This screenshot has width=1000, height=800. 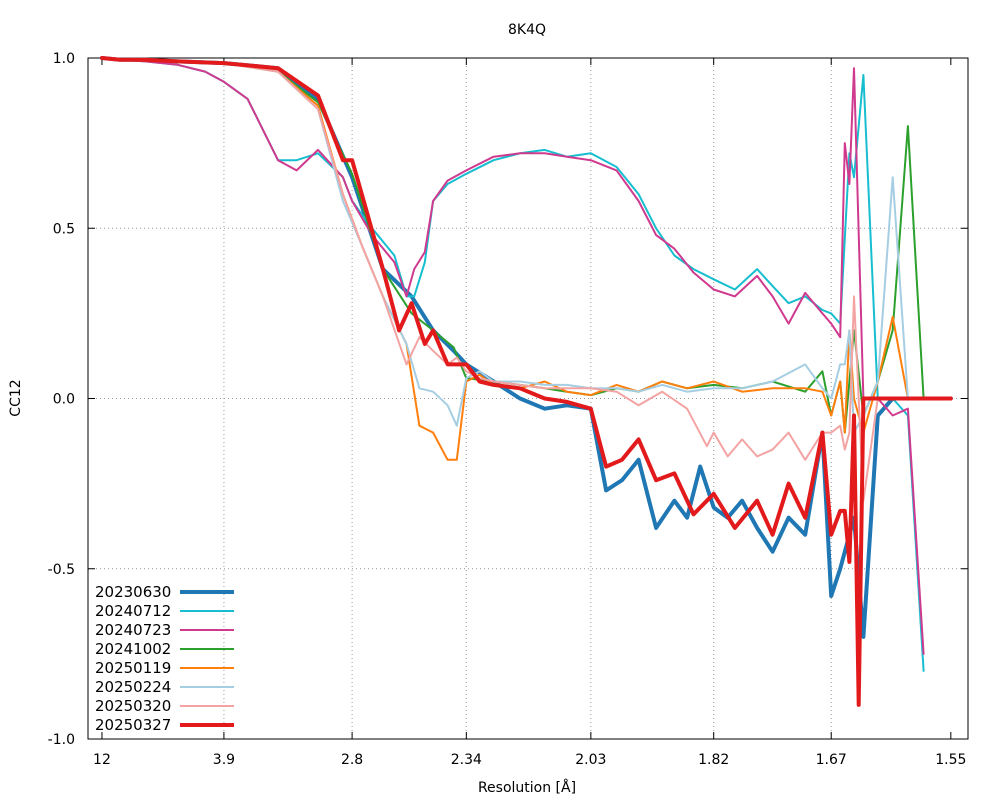 What do you see at coordinates (527, 787) in the screenshot?
I see `x-axis-label: Resolution [Å]` at bounding box center [527, 787].